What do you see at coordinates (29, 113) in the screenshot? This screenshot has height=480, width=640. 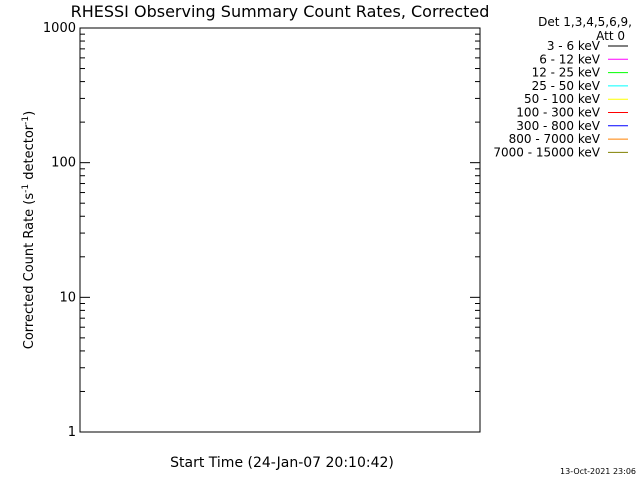 I see `y-axis-label-part: )` at bounding box center [29, 113].